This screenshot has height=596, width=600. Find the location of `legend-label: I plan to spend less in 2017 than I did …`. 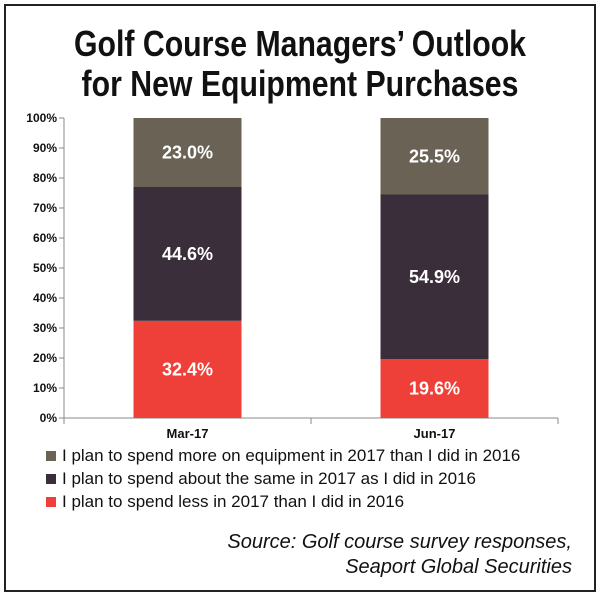

legend-label: I plan to spend less in 2017 than I did … is located at coordinates (233, 501).